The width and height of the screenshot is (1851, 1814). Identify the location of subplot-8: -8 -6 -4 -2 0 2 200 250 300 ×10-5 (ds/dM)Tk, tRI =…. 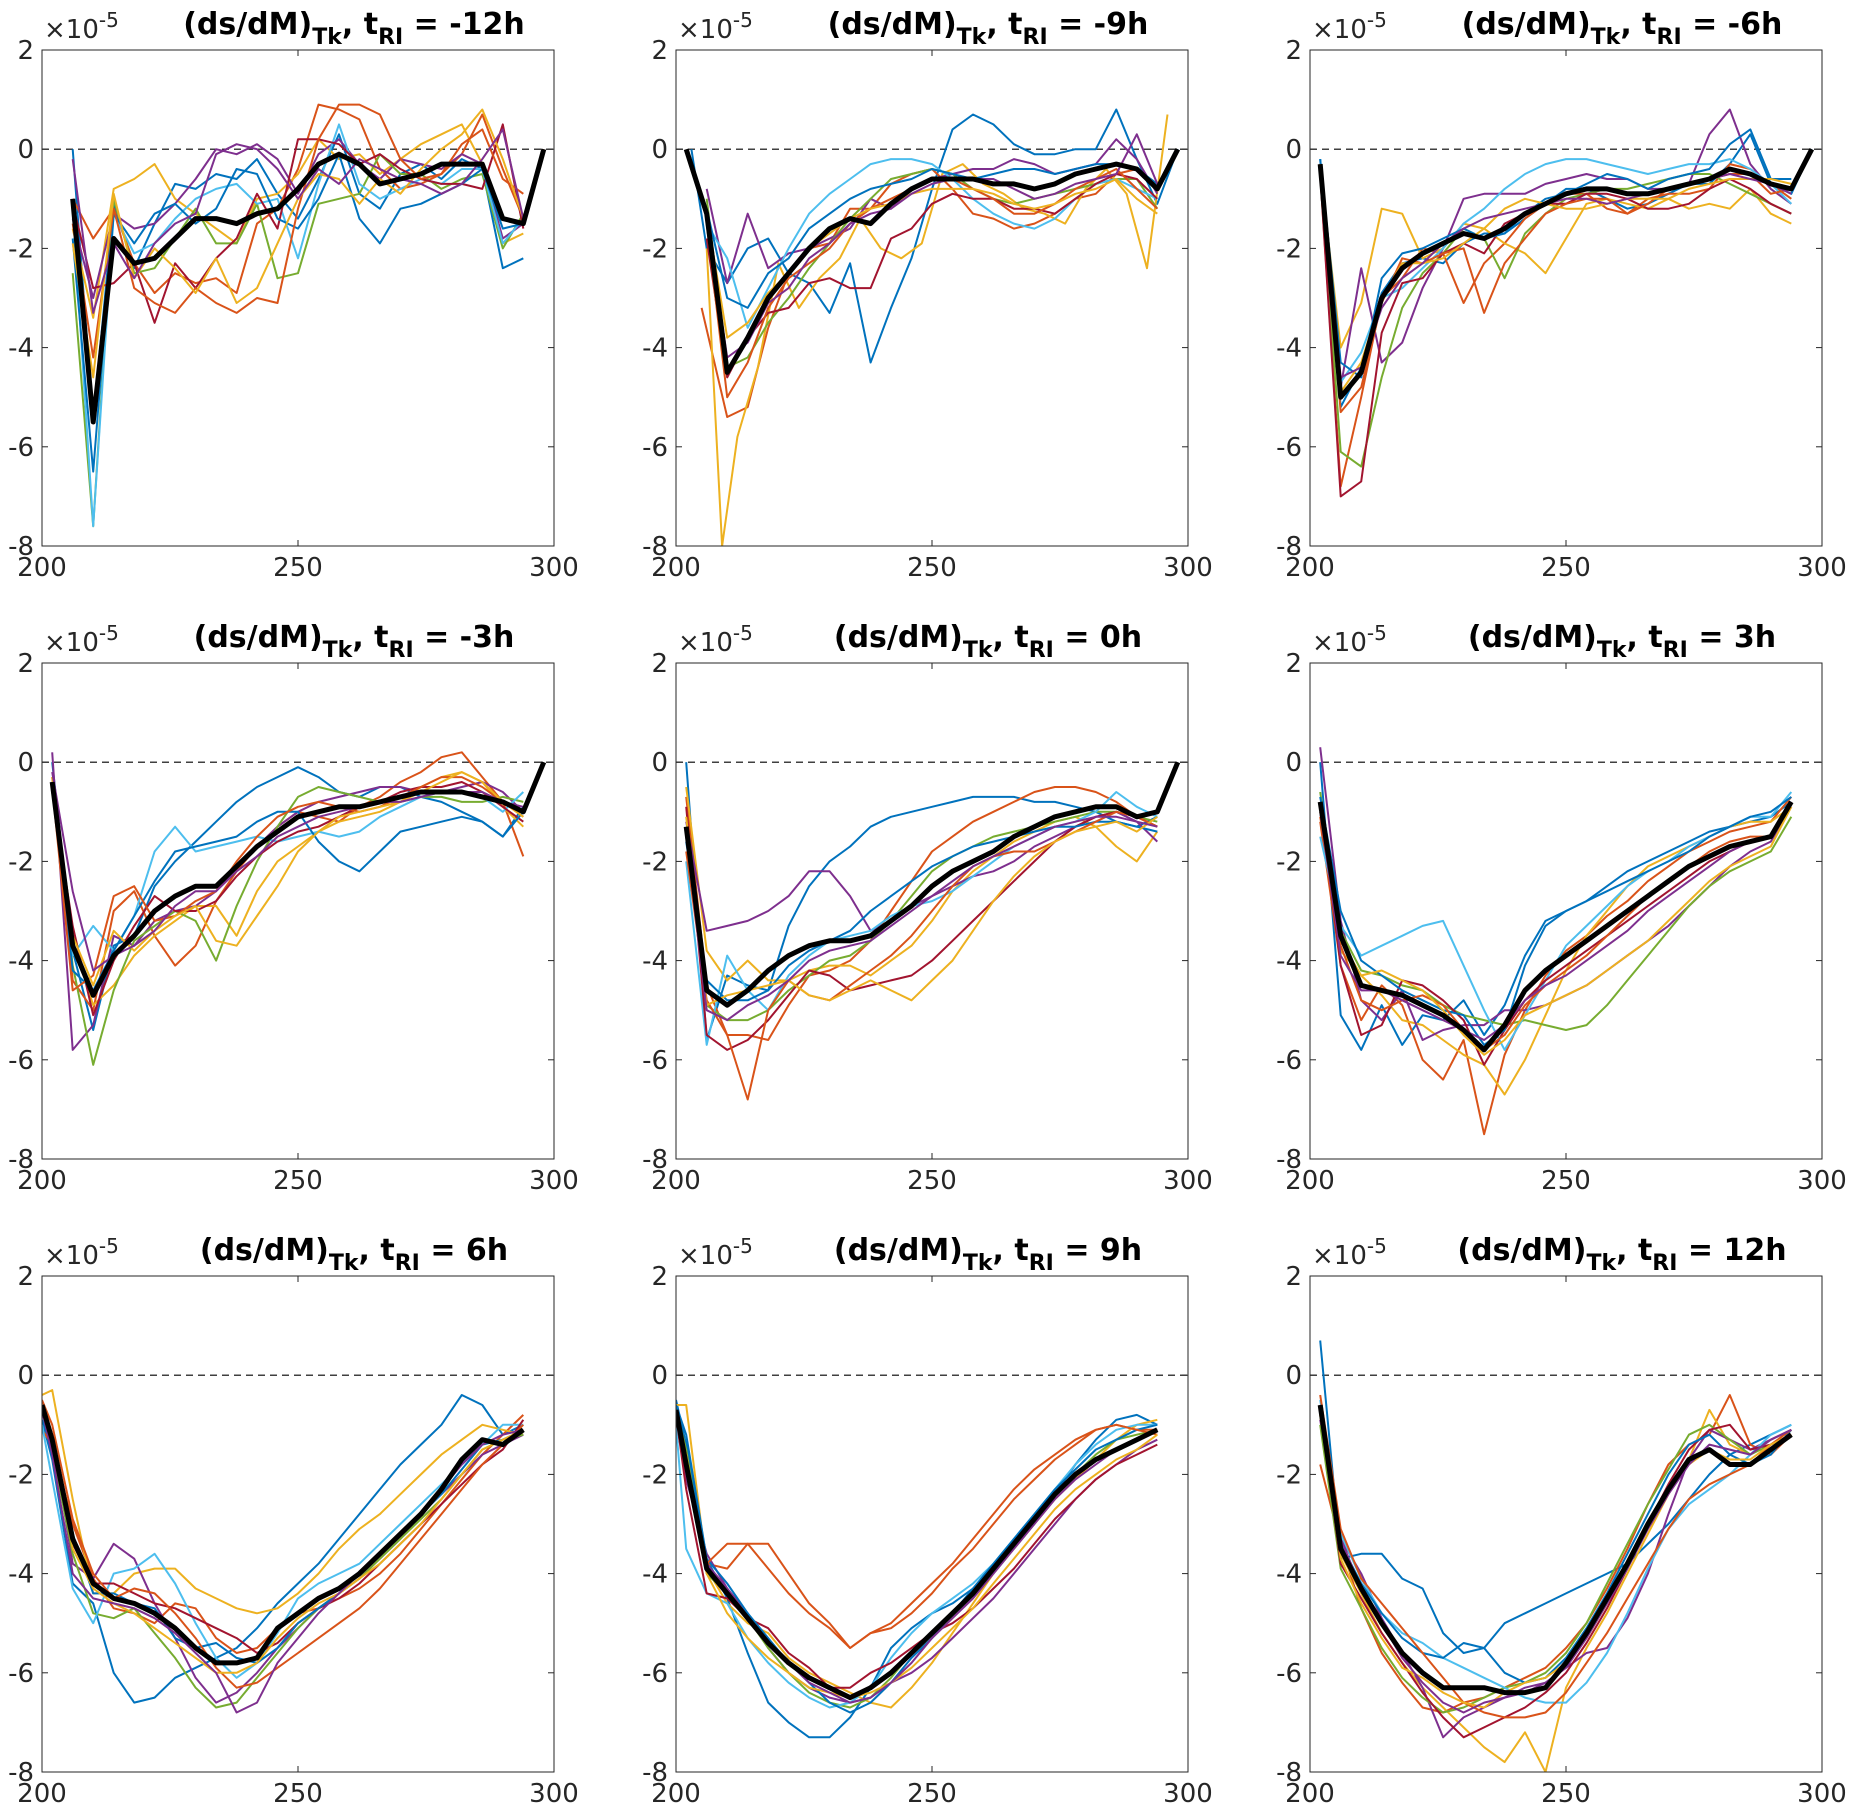
(927, 1521).